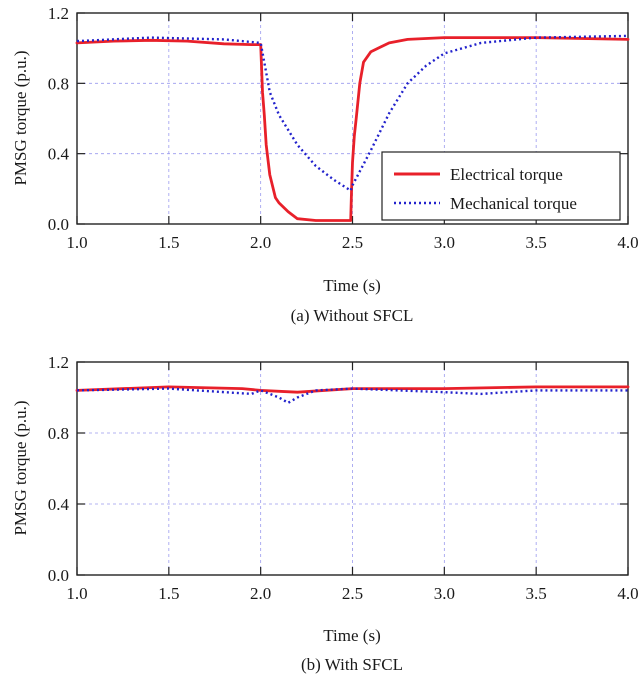  Describe the element at coordinates (20, 467) in the screenshot. I see `chart-b-ylabel: PMSG torque (p.u.)` at that location.